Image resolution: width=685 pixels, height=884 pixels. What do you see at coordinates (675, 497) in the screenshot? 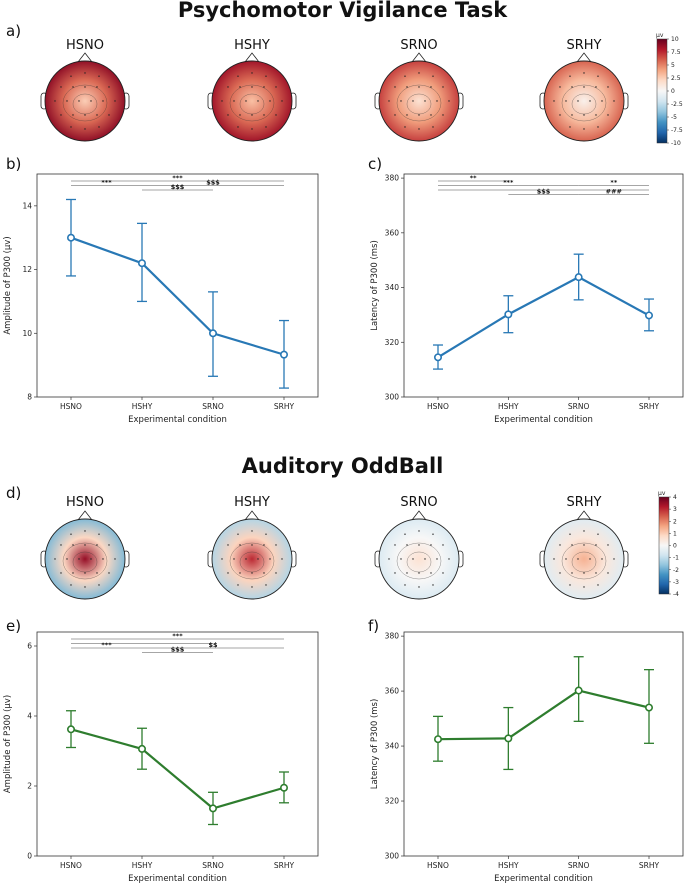
I see `colorbar-ticklabel-d-0: 4` at bounding box center [675, 497].